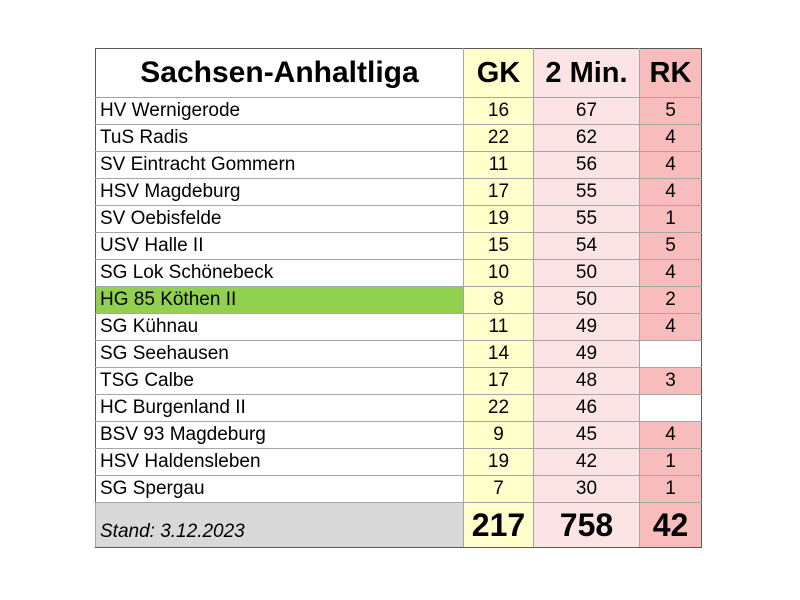 This screenshot has height=600, width=800. What do you see at coordinates (670, 300) in the screenshot?
I see `rk-cell: 2` at bounding box center [670, 300].